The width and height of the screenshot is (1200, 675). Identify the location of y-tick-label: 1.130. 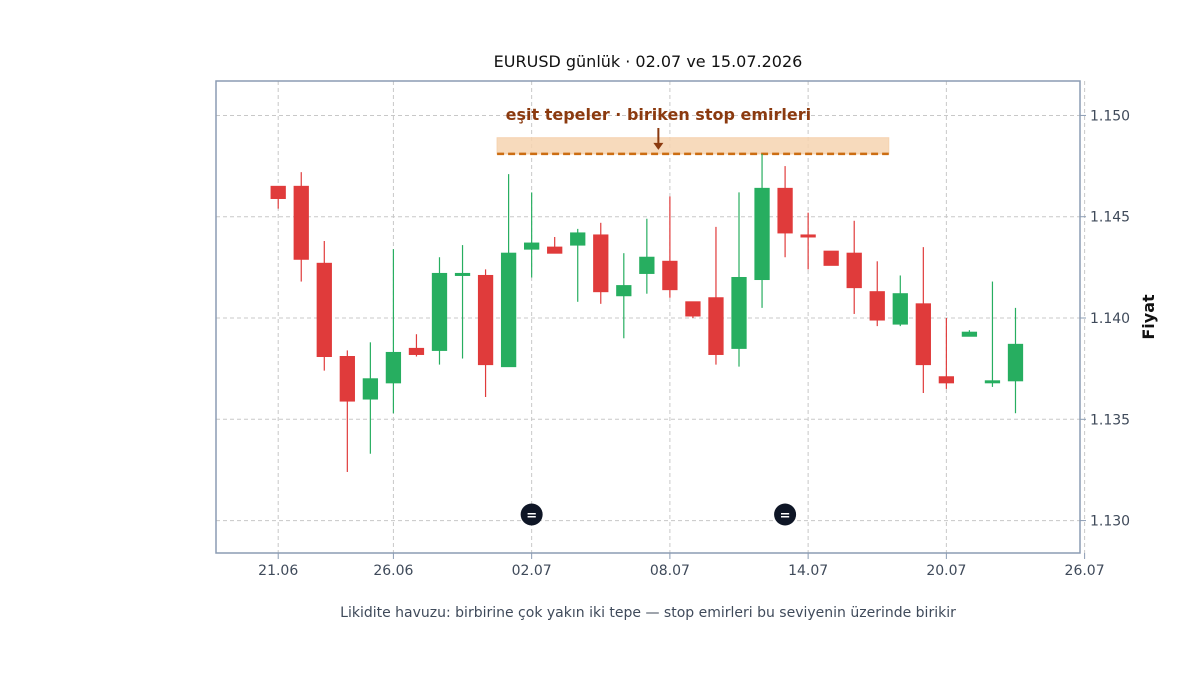
(1110, 522).